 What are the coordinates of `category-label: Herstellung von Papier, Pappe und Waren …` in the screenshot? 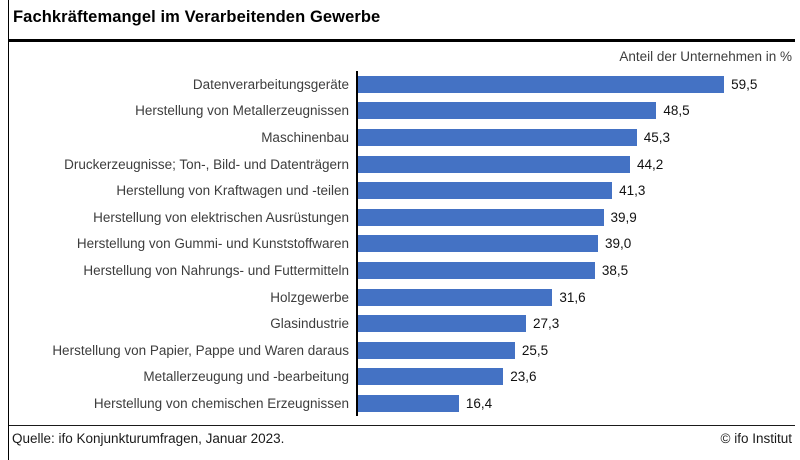 It's located at (200, 350).